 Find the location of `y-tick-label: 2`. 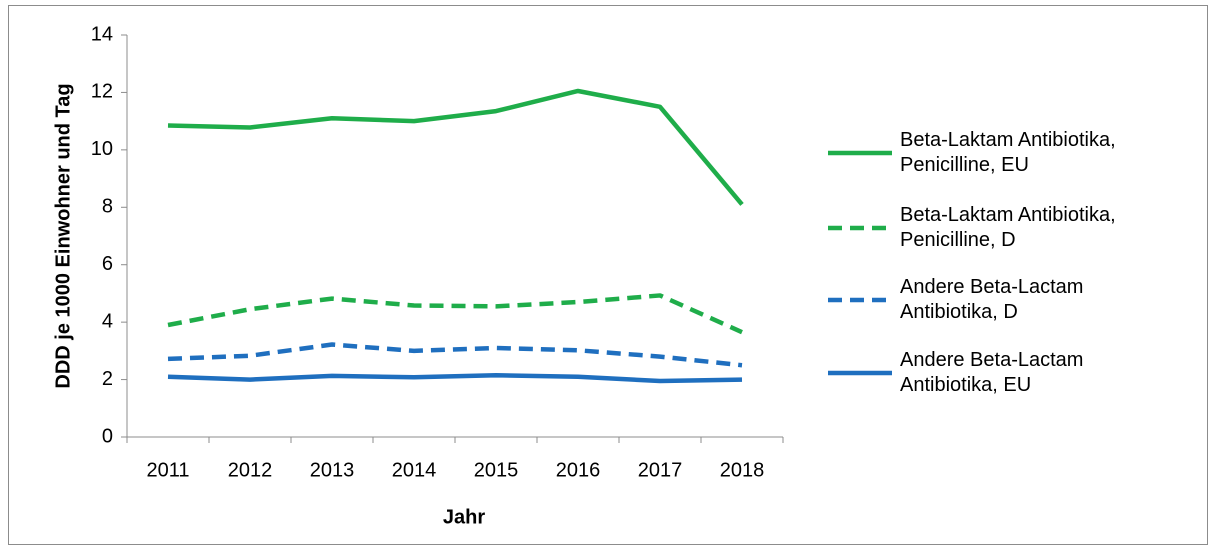

y-tick-label: 2 is located at coordinates (107, 379).